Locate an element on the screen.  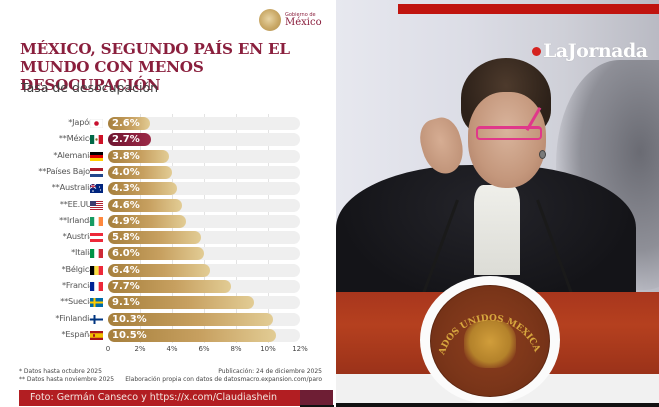
la-jornada-logo: LaJornada is located at coordinates (590, 51).